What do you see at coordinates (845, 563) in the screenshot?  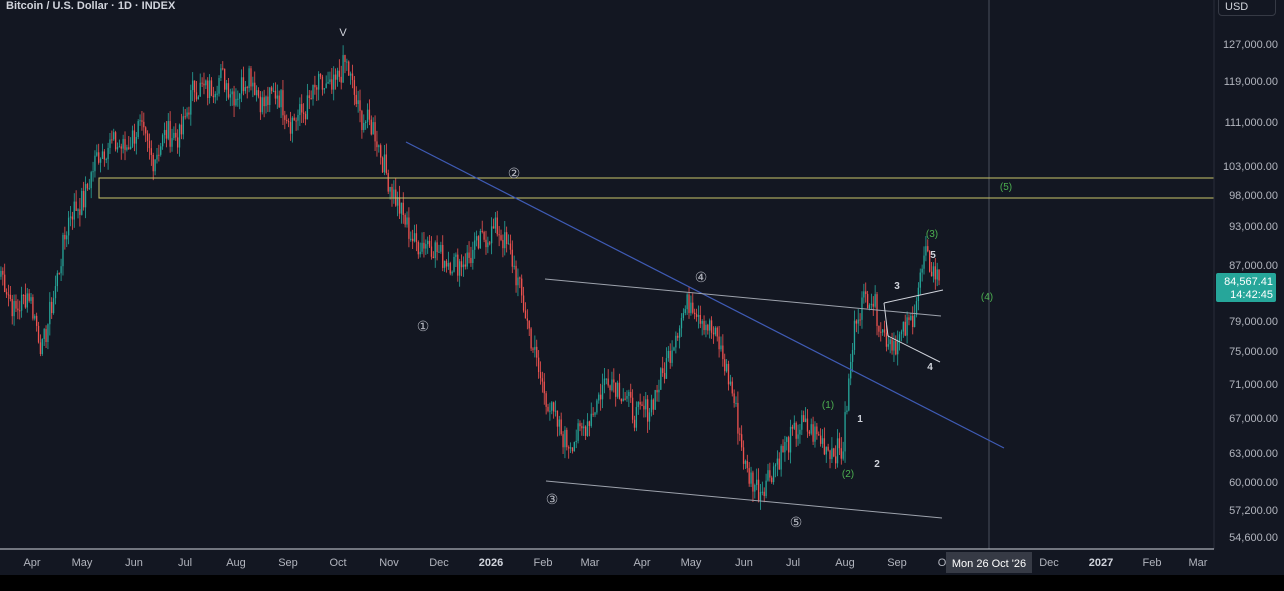 I see `time-tick-aug-2026: Aug` at bounding box center [845, 563].